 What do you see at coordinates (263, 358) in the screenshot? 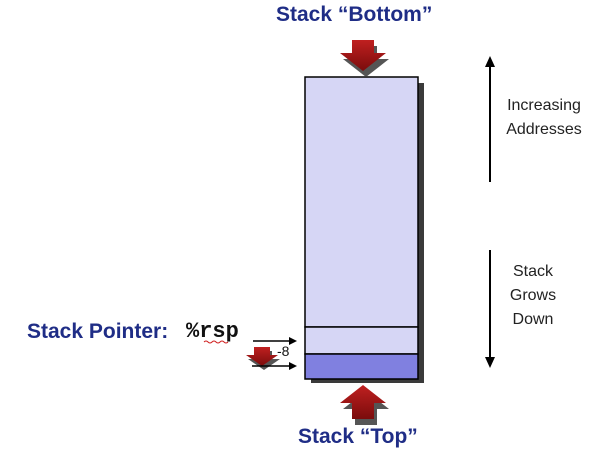
I see `decrement-arrow-icon` at bounding box center [263, 358].